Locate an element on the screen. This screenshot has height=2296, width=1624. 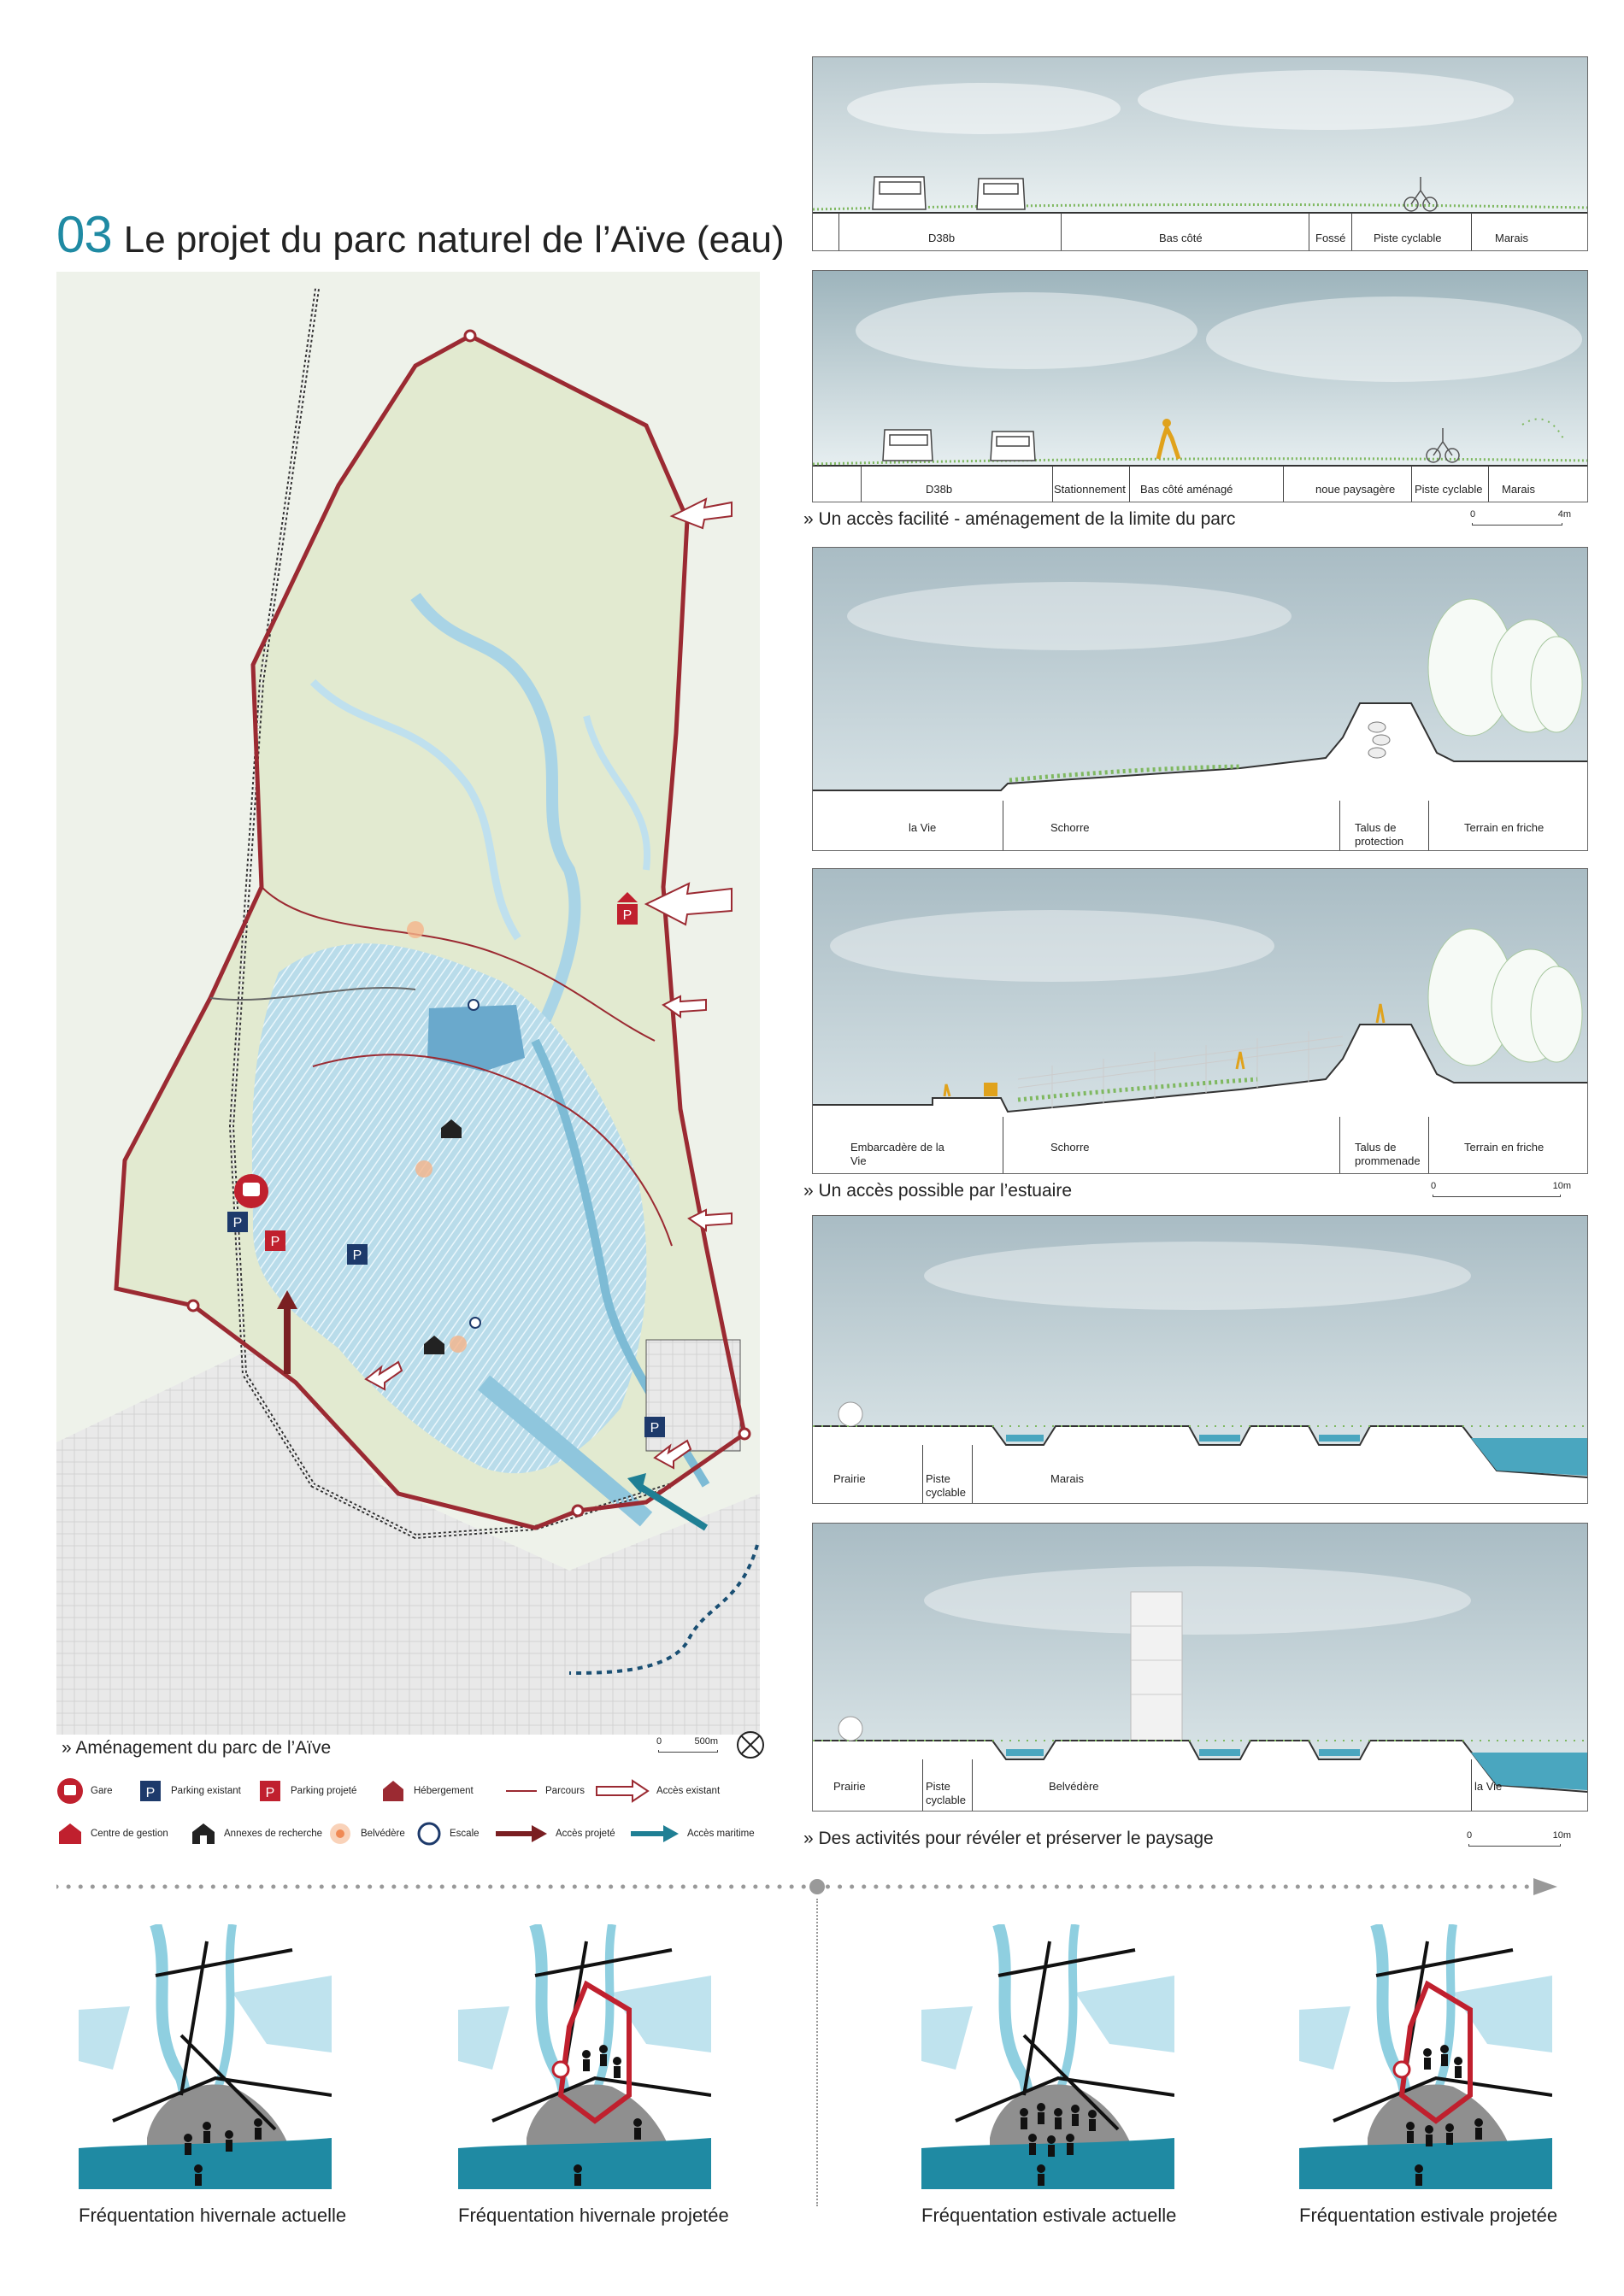
section-label: Talus de protection is located at coordinates (1379, 835).